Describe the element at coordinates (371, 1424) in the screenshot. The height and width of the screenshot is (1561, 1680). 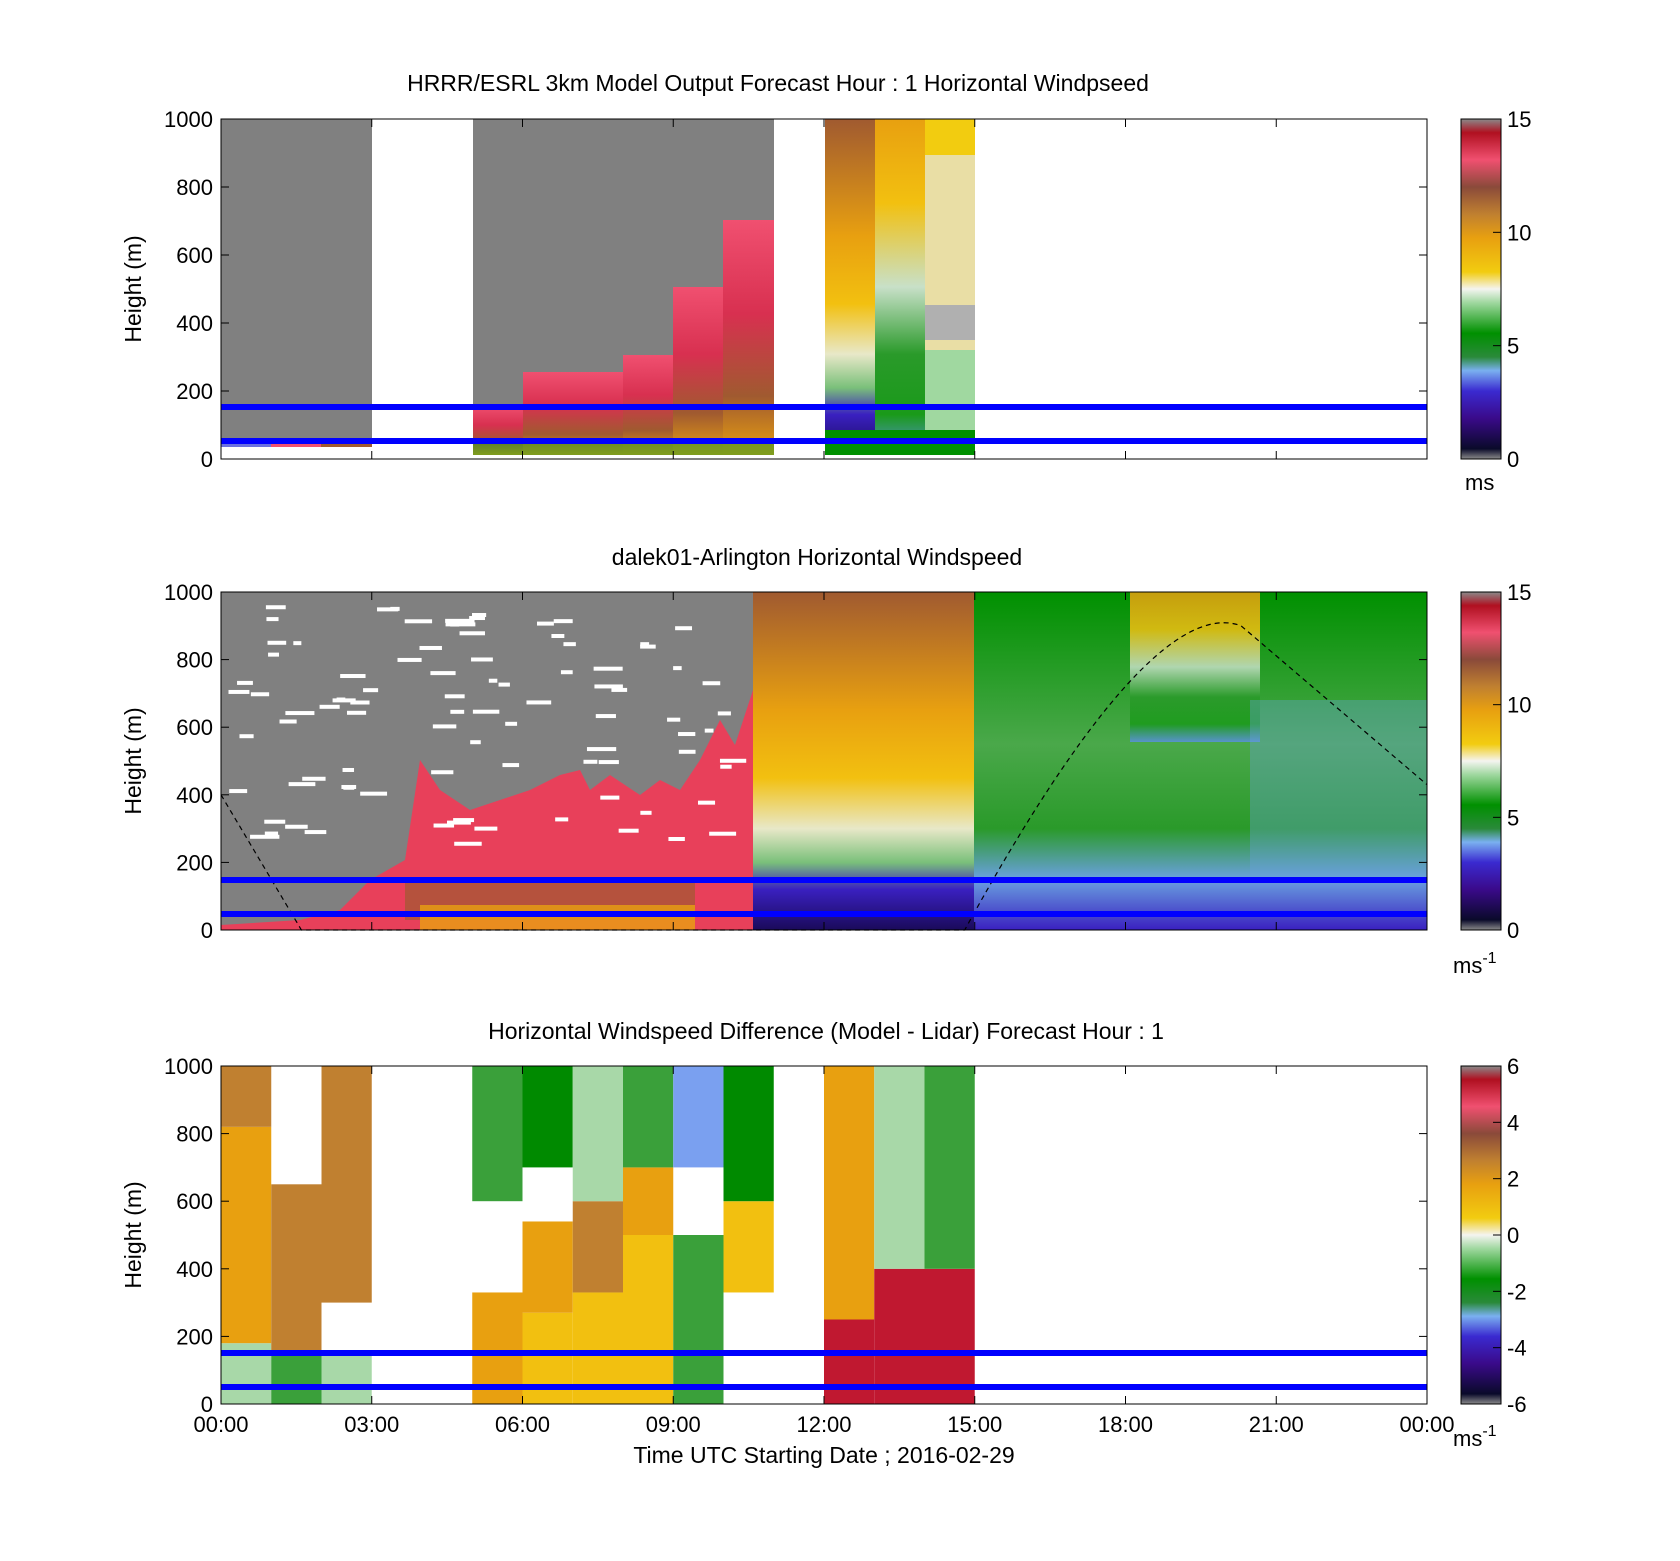
I see `x-tick-label: 03:00` at that location.